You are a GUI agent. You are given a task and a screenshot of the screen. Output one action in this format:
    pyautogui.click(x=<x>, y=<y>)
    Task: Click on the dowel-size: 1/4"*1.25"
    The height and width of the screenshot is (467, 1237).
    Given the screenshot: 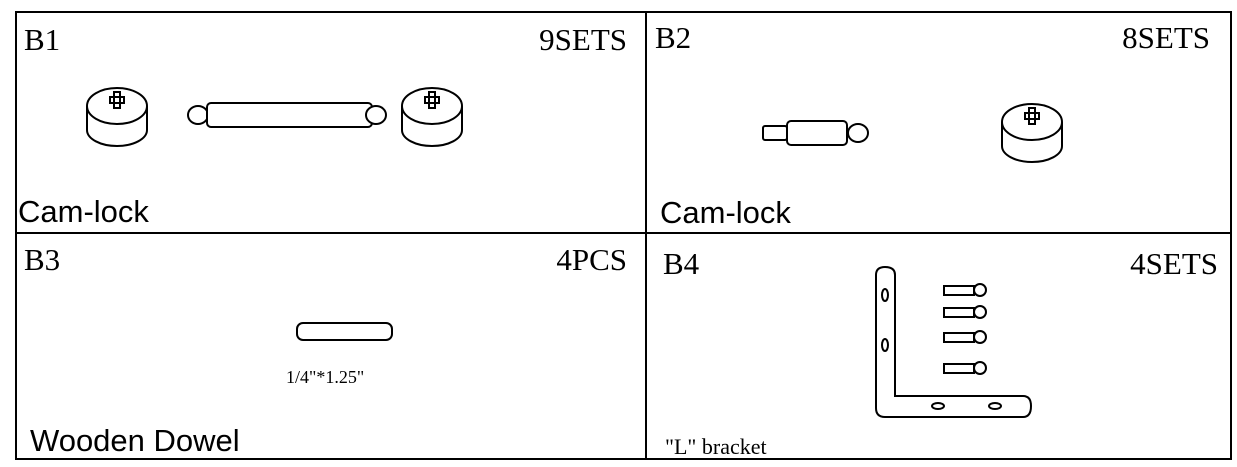 What is the action you would take?
    pyautogui.click(x=325, y=377)
    